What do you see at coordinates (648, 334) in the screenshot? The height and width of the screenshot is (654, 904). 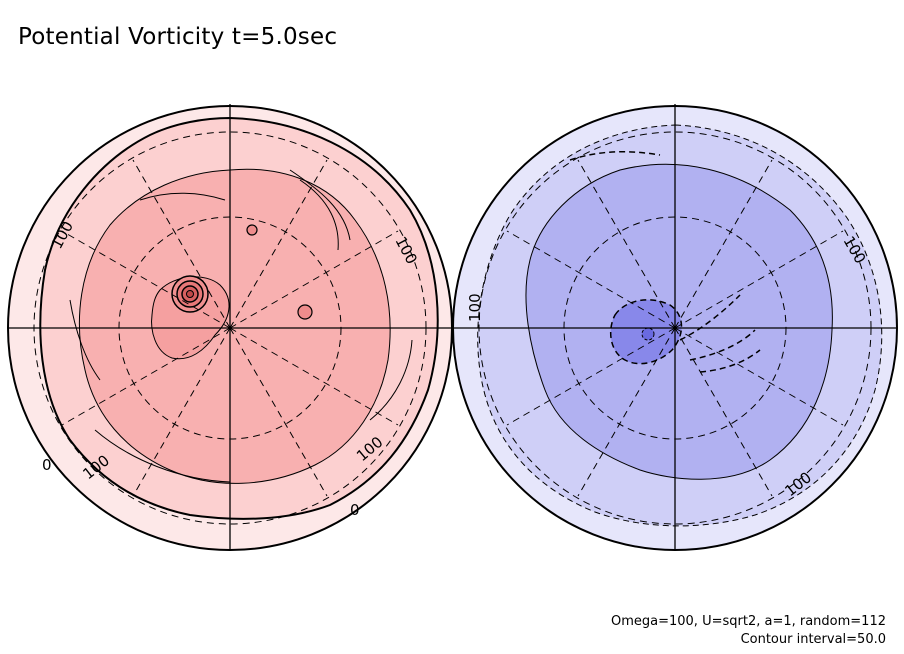 I see `south-vortex-center` at bounding box center [648, 334].